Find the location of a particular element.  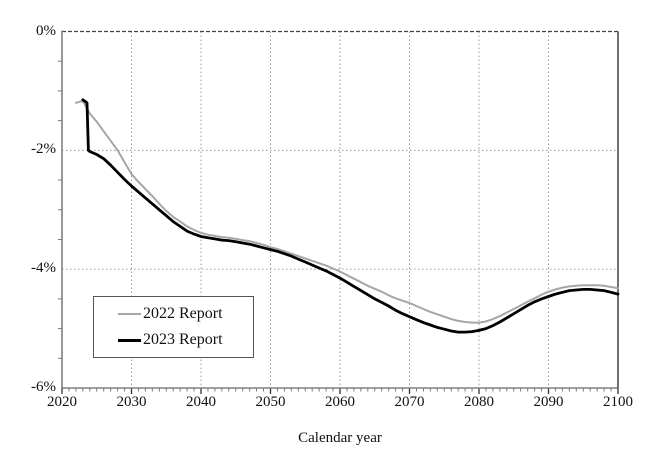

x-tick-label: 2040 is located at coordinates (201, 402).